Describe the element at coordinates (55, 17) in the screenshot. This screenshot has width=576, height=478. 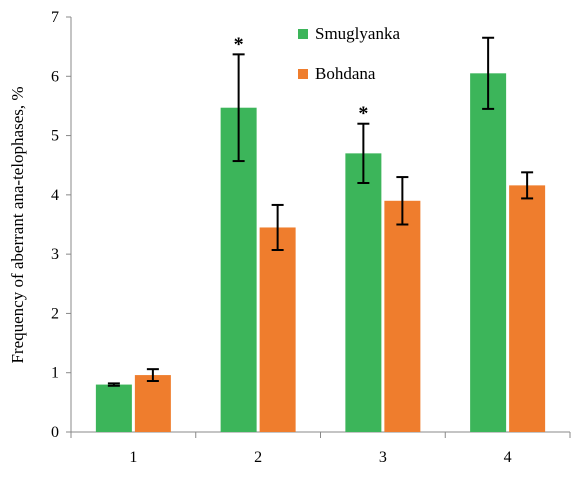
I see `y-tick-label: 7` at that location.